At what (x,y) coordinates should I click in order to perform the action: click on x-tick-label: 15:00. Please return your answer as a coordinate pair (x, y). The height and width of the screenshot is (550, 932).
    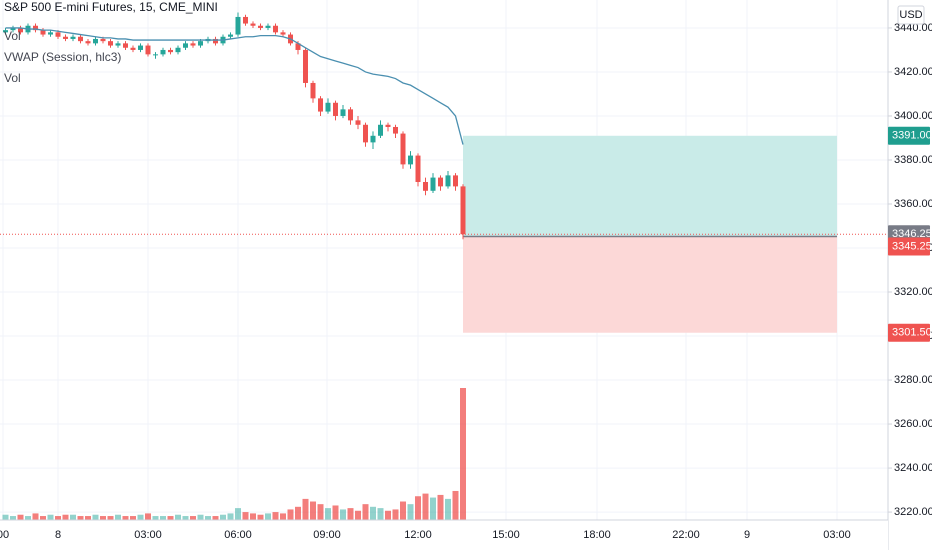
    Looking at the image, I should click on (506, 535).